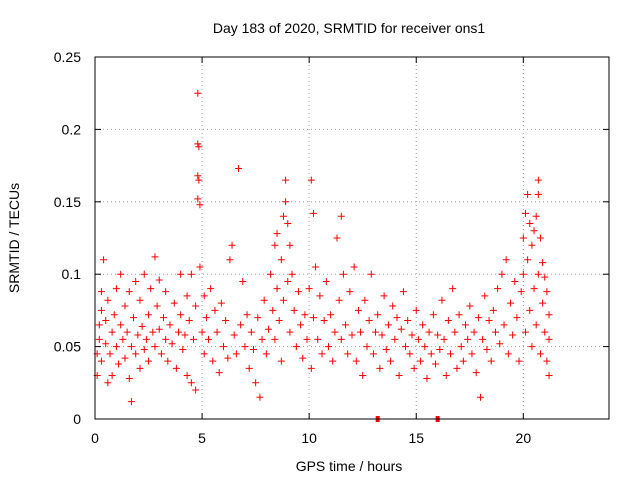 This screenshot has width=640, height=480. What do you see at coordinates (14, 238) in the screenshot?
I see `y-axis-title: SRMTID / TECUs` at bounding box center [14, 238].